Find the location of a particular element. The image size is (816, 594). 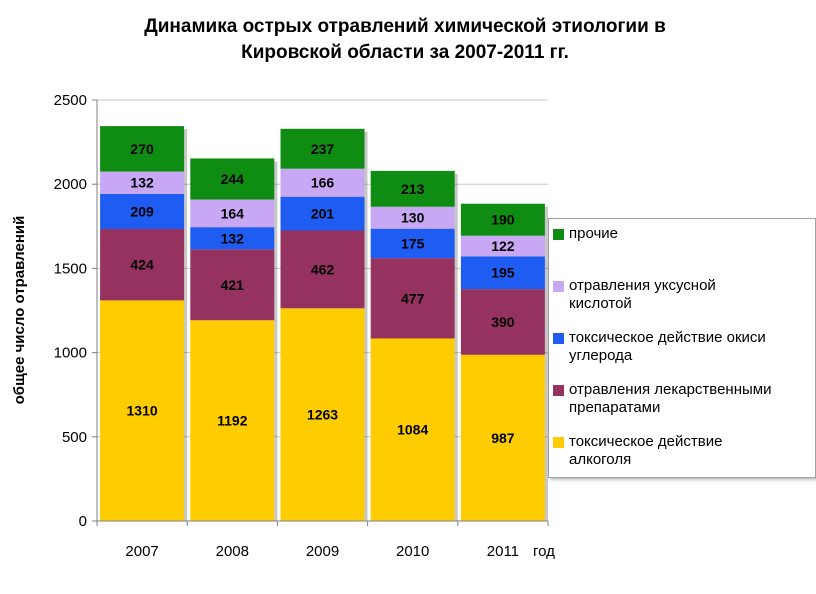

bar-segment-alko-2007 is located at coordinates (142, 410).